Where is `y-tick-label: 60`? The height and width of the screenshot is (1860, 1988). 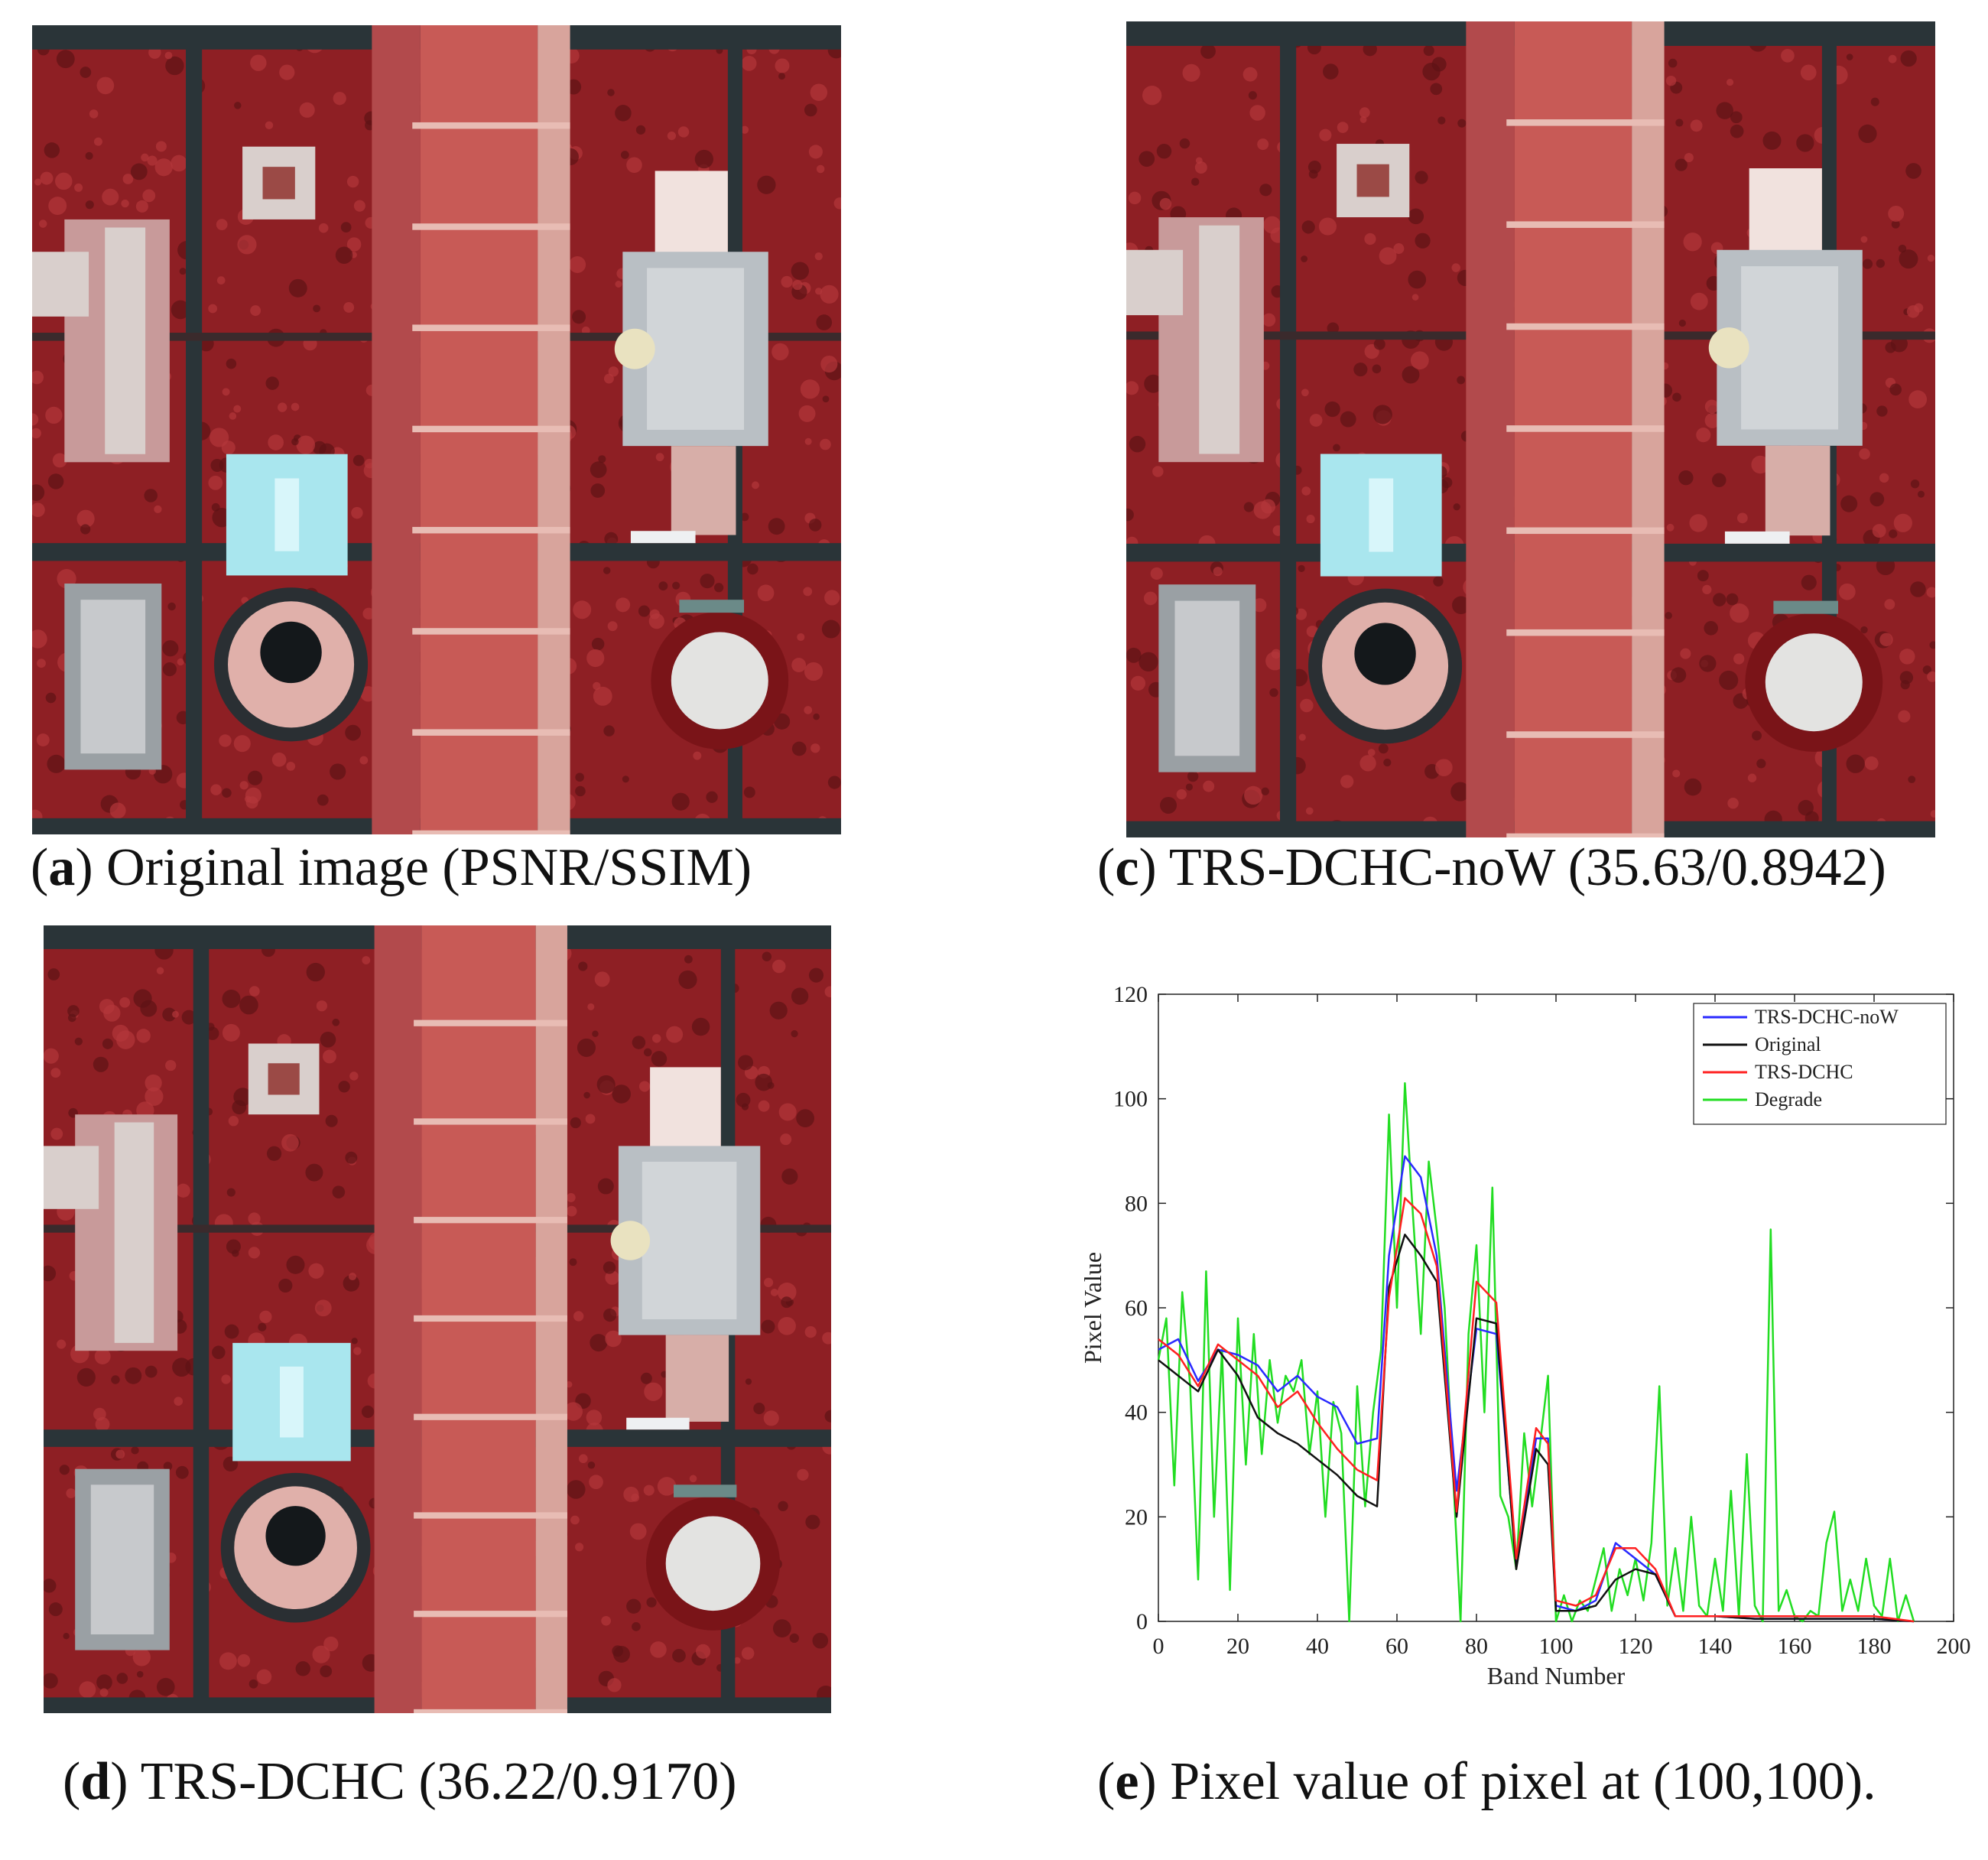
y-tick-label: 60 is located at coordinates (1136, 1308).